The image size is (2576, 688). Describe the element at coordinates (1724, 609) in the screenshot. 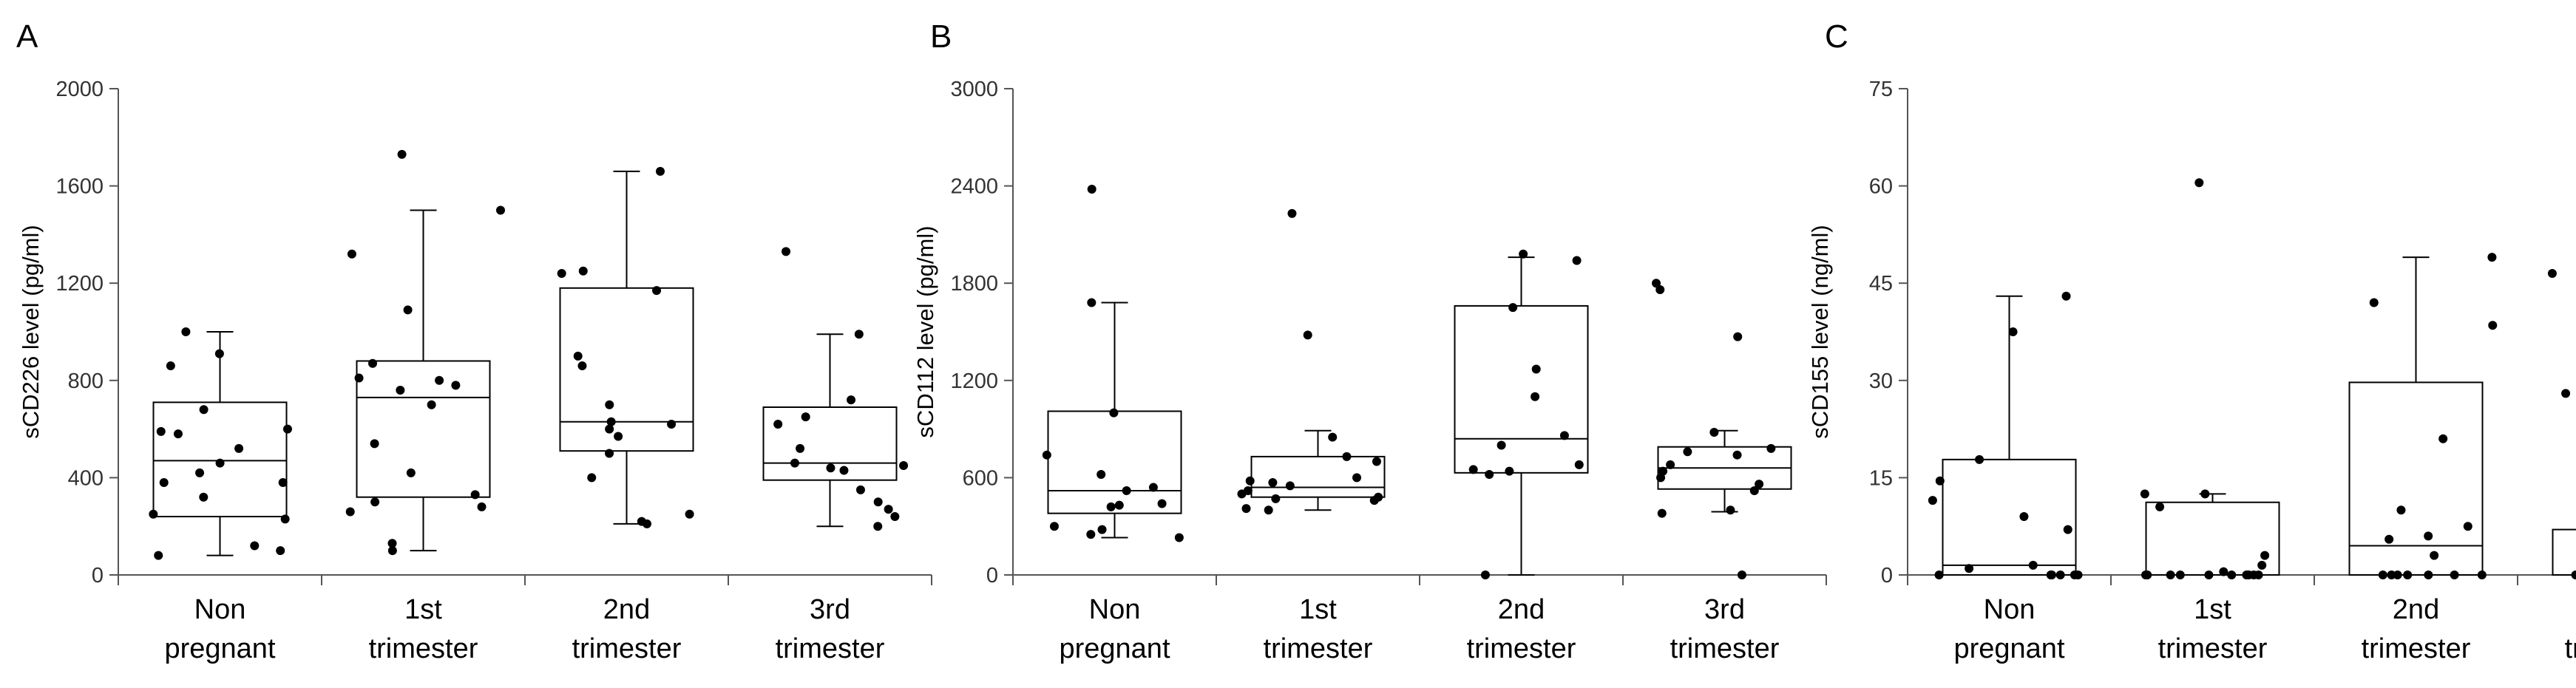

I see `category-label: 3rd` at that location.